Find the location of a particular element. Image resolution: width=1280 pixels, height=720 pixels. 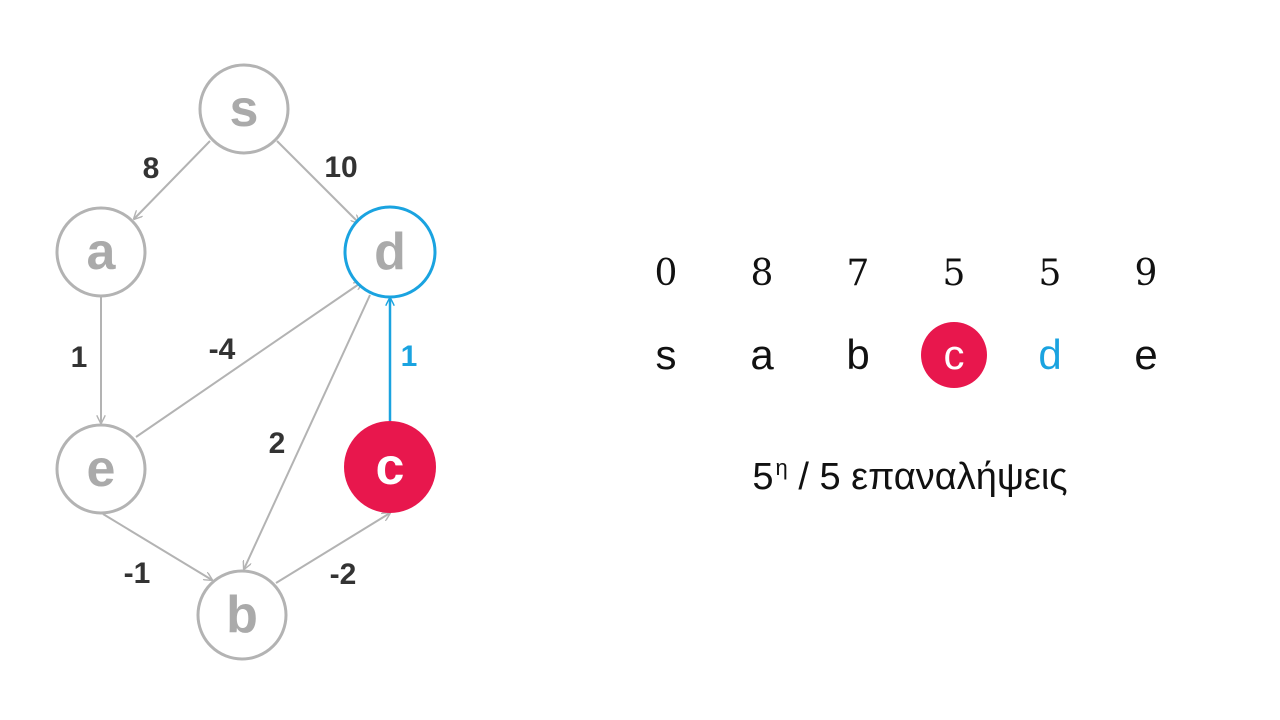

table-node-a: a is located at coordinates (762, 354).